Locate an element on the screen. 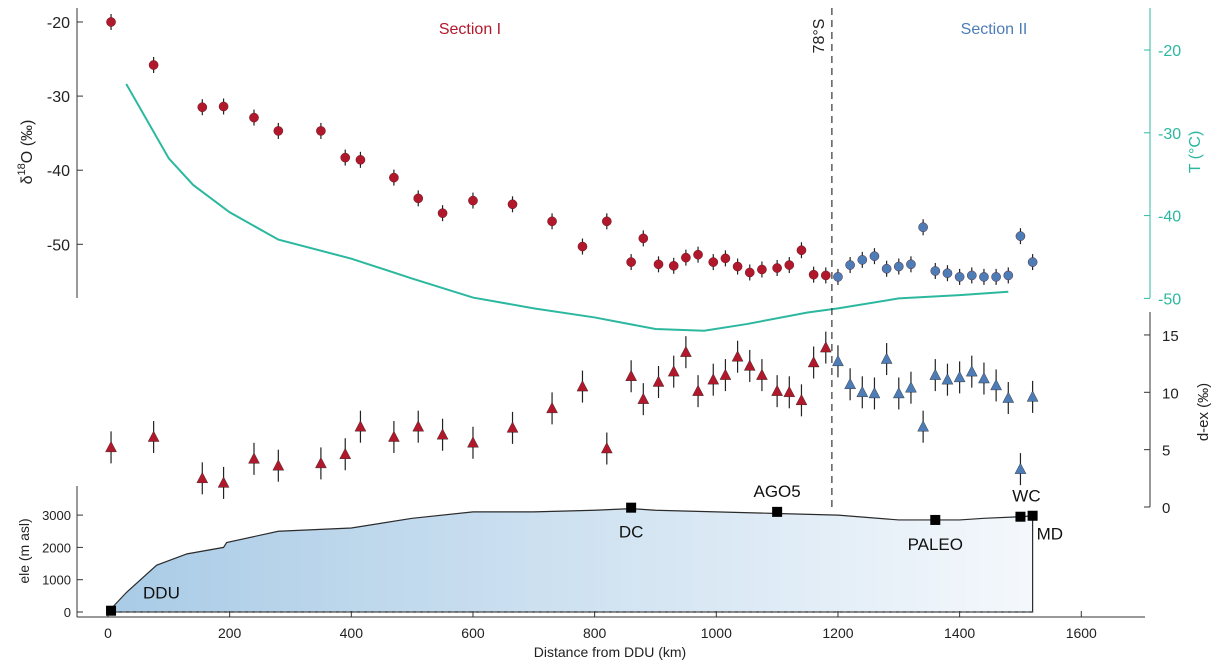 Image resolution: width=1218 pixels, height=665 pixels. distance-x-ticks: 0 200 400 600 800 1000 1200 1400 1600 is located at coordinates (600, 626).